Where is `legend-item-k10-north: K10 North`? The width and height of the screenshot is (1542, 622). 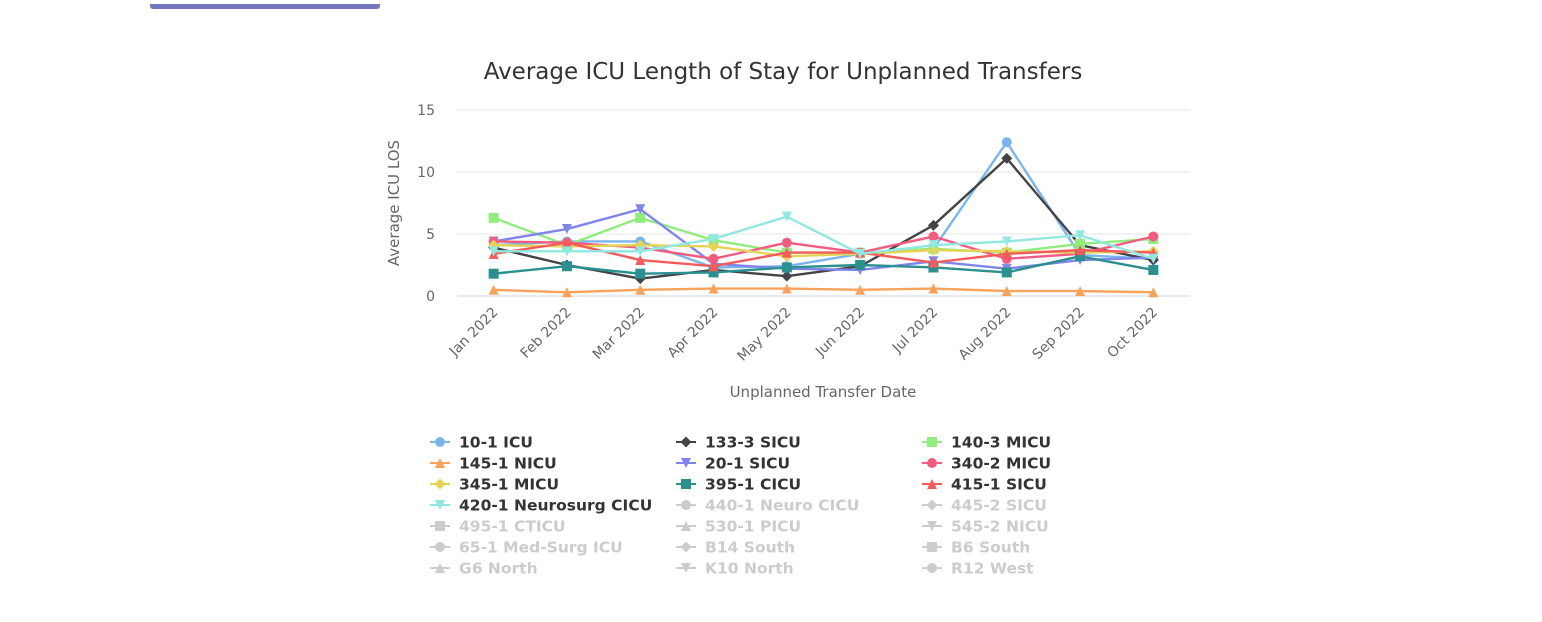
legend-item-k10-north: K10 North is located at coordinates (735, 569).